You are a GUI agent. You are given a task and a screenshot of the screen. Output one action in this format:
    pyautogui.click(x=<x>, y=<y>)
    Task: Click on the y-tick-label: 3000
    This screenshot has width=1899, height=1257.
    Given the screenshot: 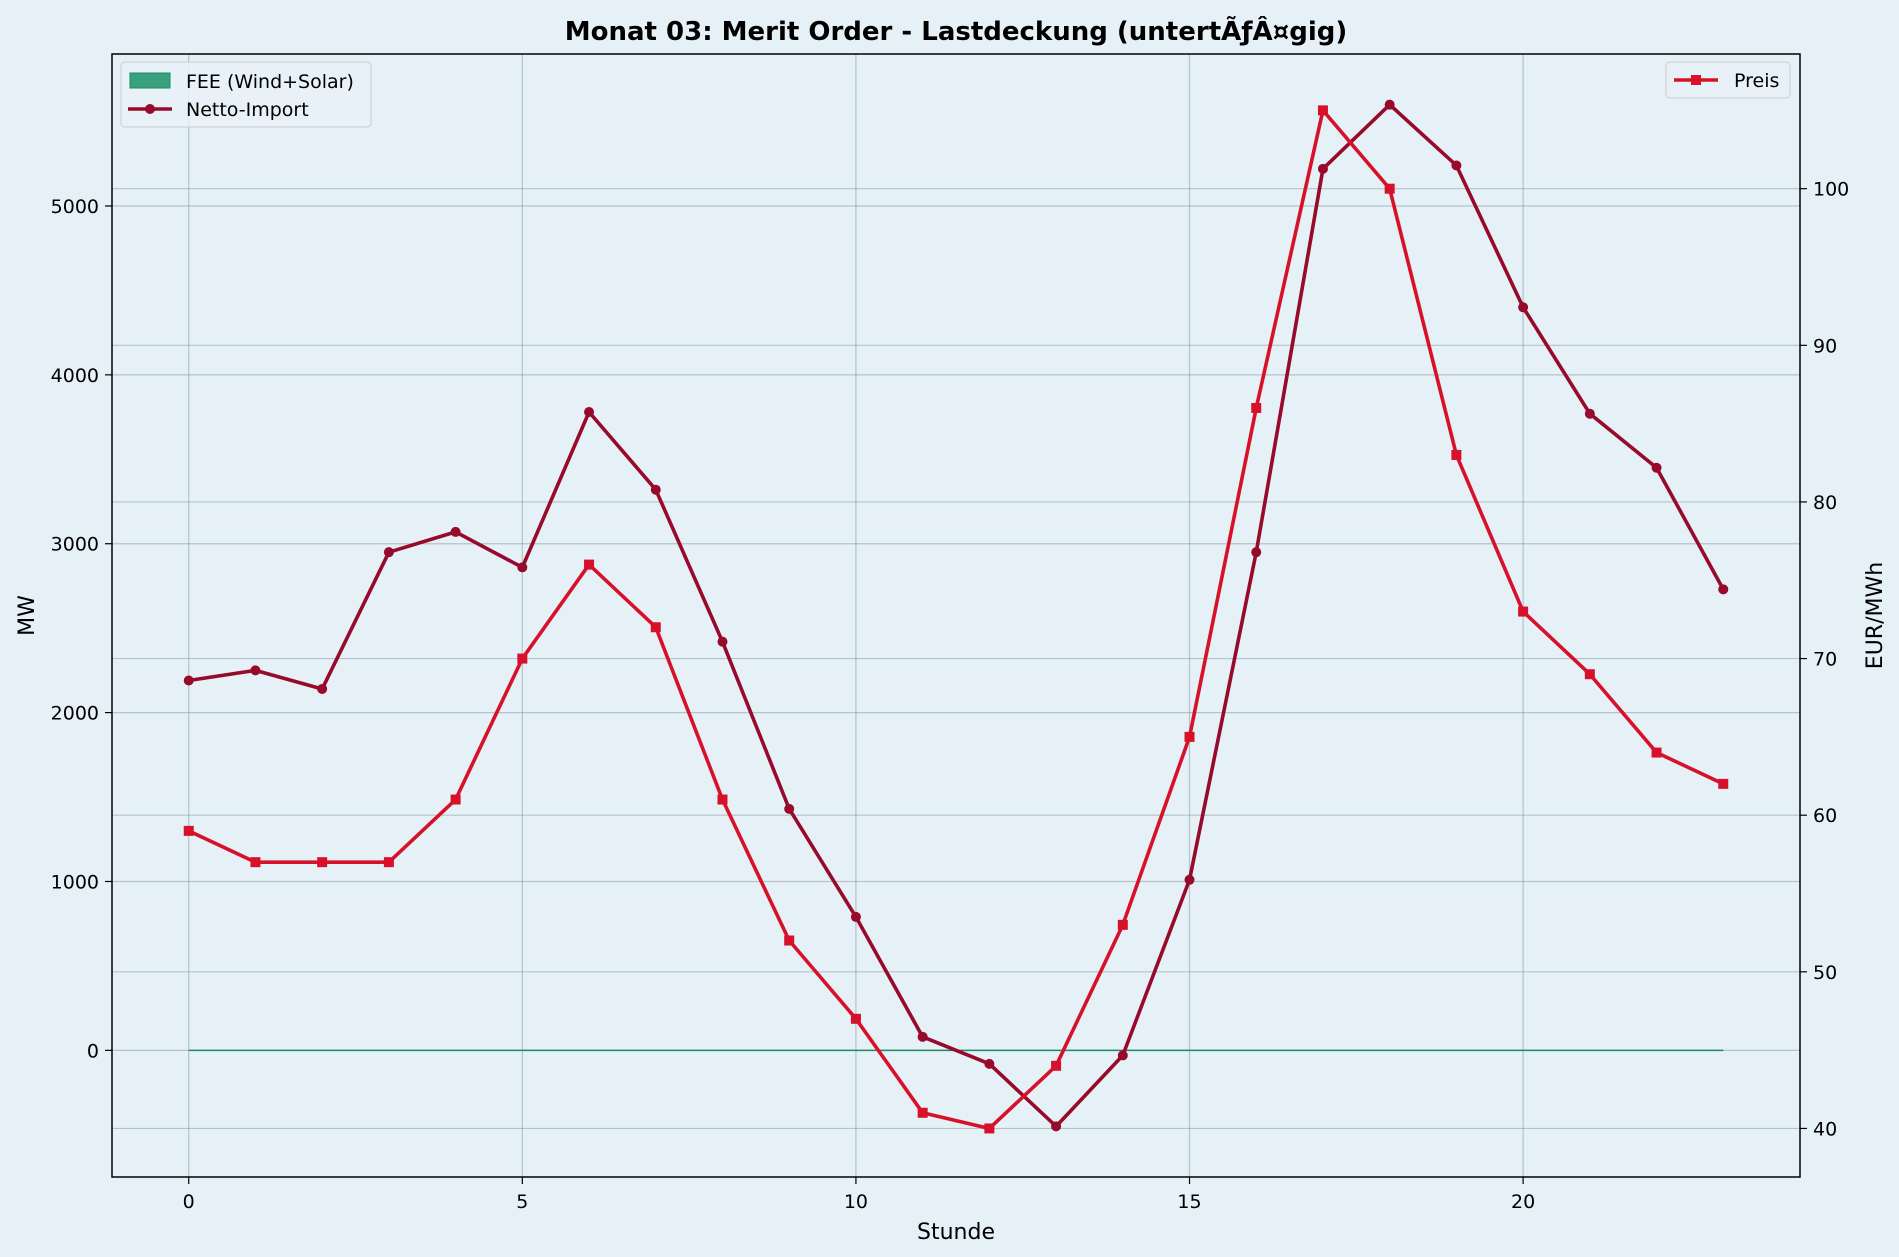 What is the action you would take?
    pyautogui.click(x=75, y=545)
    